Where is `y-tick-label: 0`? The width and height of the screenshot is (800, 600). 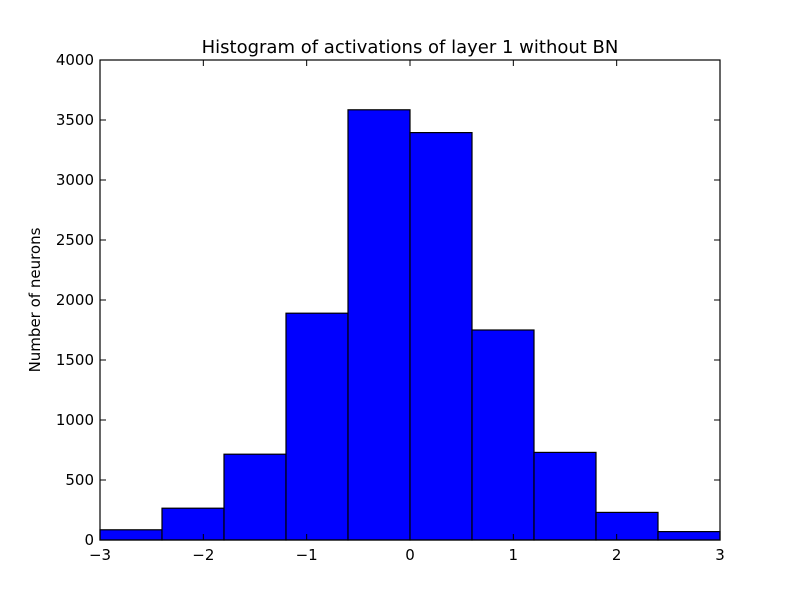 y-tick-label: 0 is located at coordinates (89, 540).